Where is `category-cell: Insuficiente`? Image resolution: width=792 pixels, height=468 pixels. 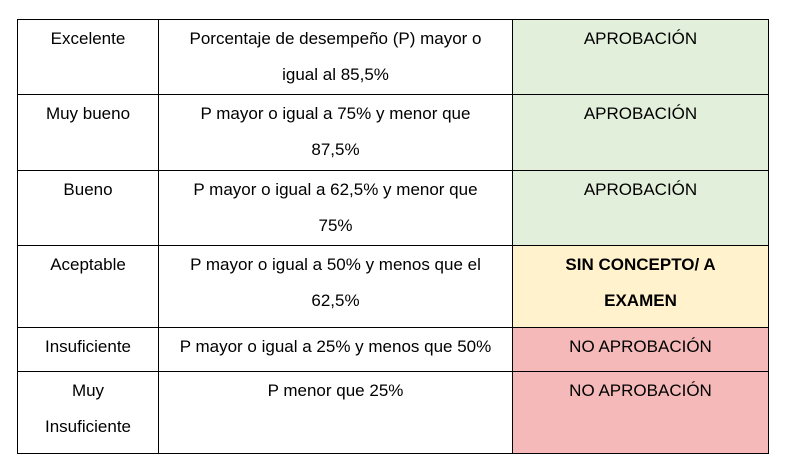 category-cell: Insuficiente is located at coordinates (88, 349).